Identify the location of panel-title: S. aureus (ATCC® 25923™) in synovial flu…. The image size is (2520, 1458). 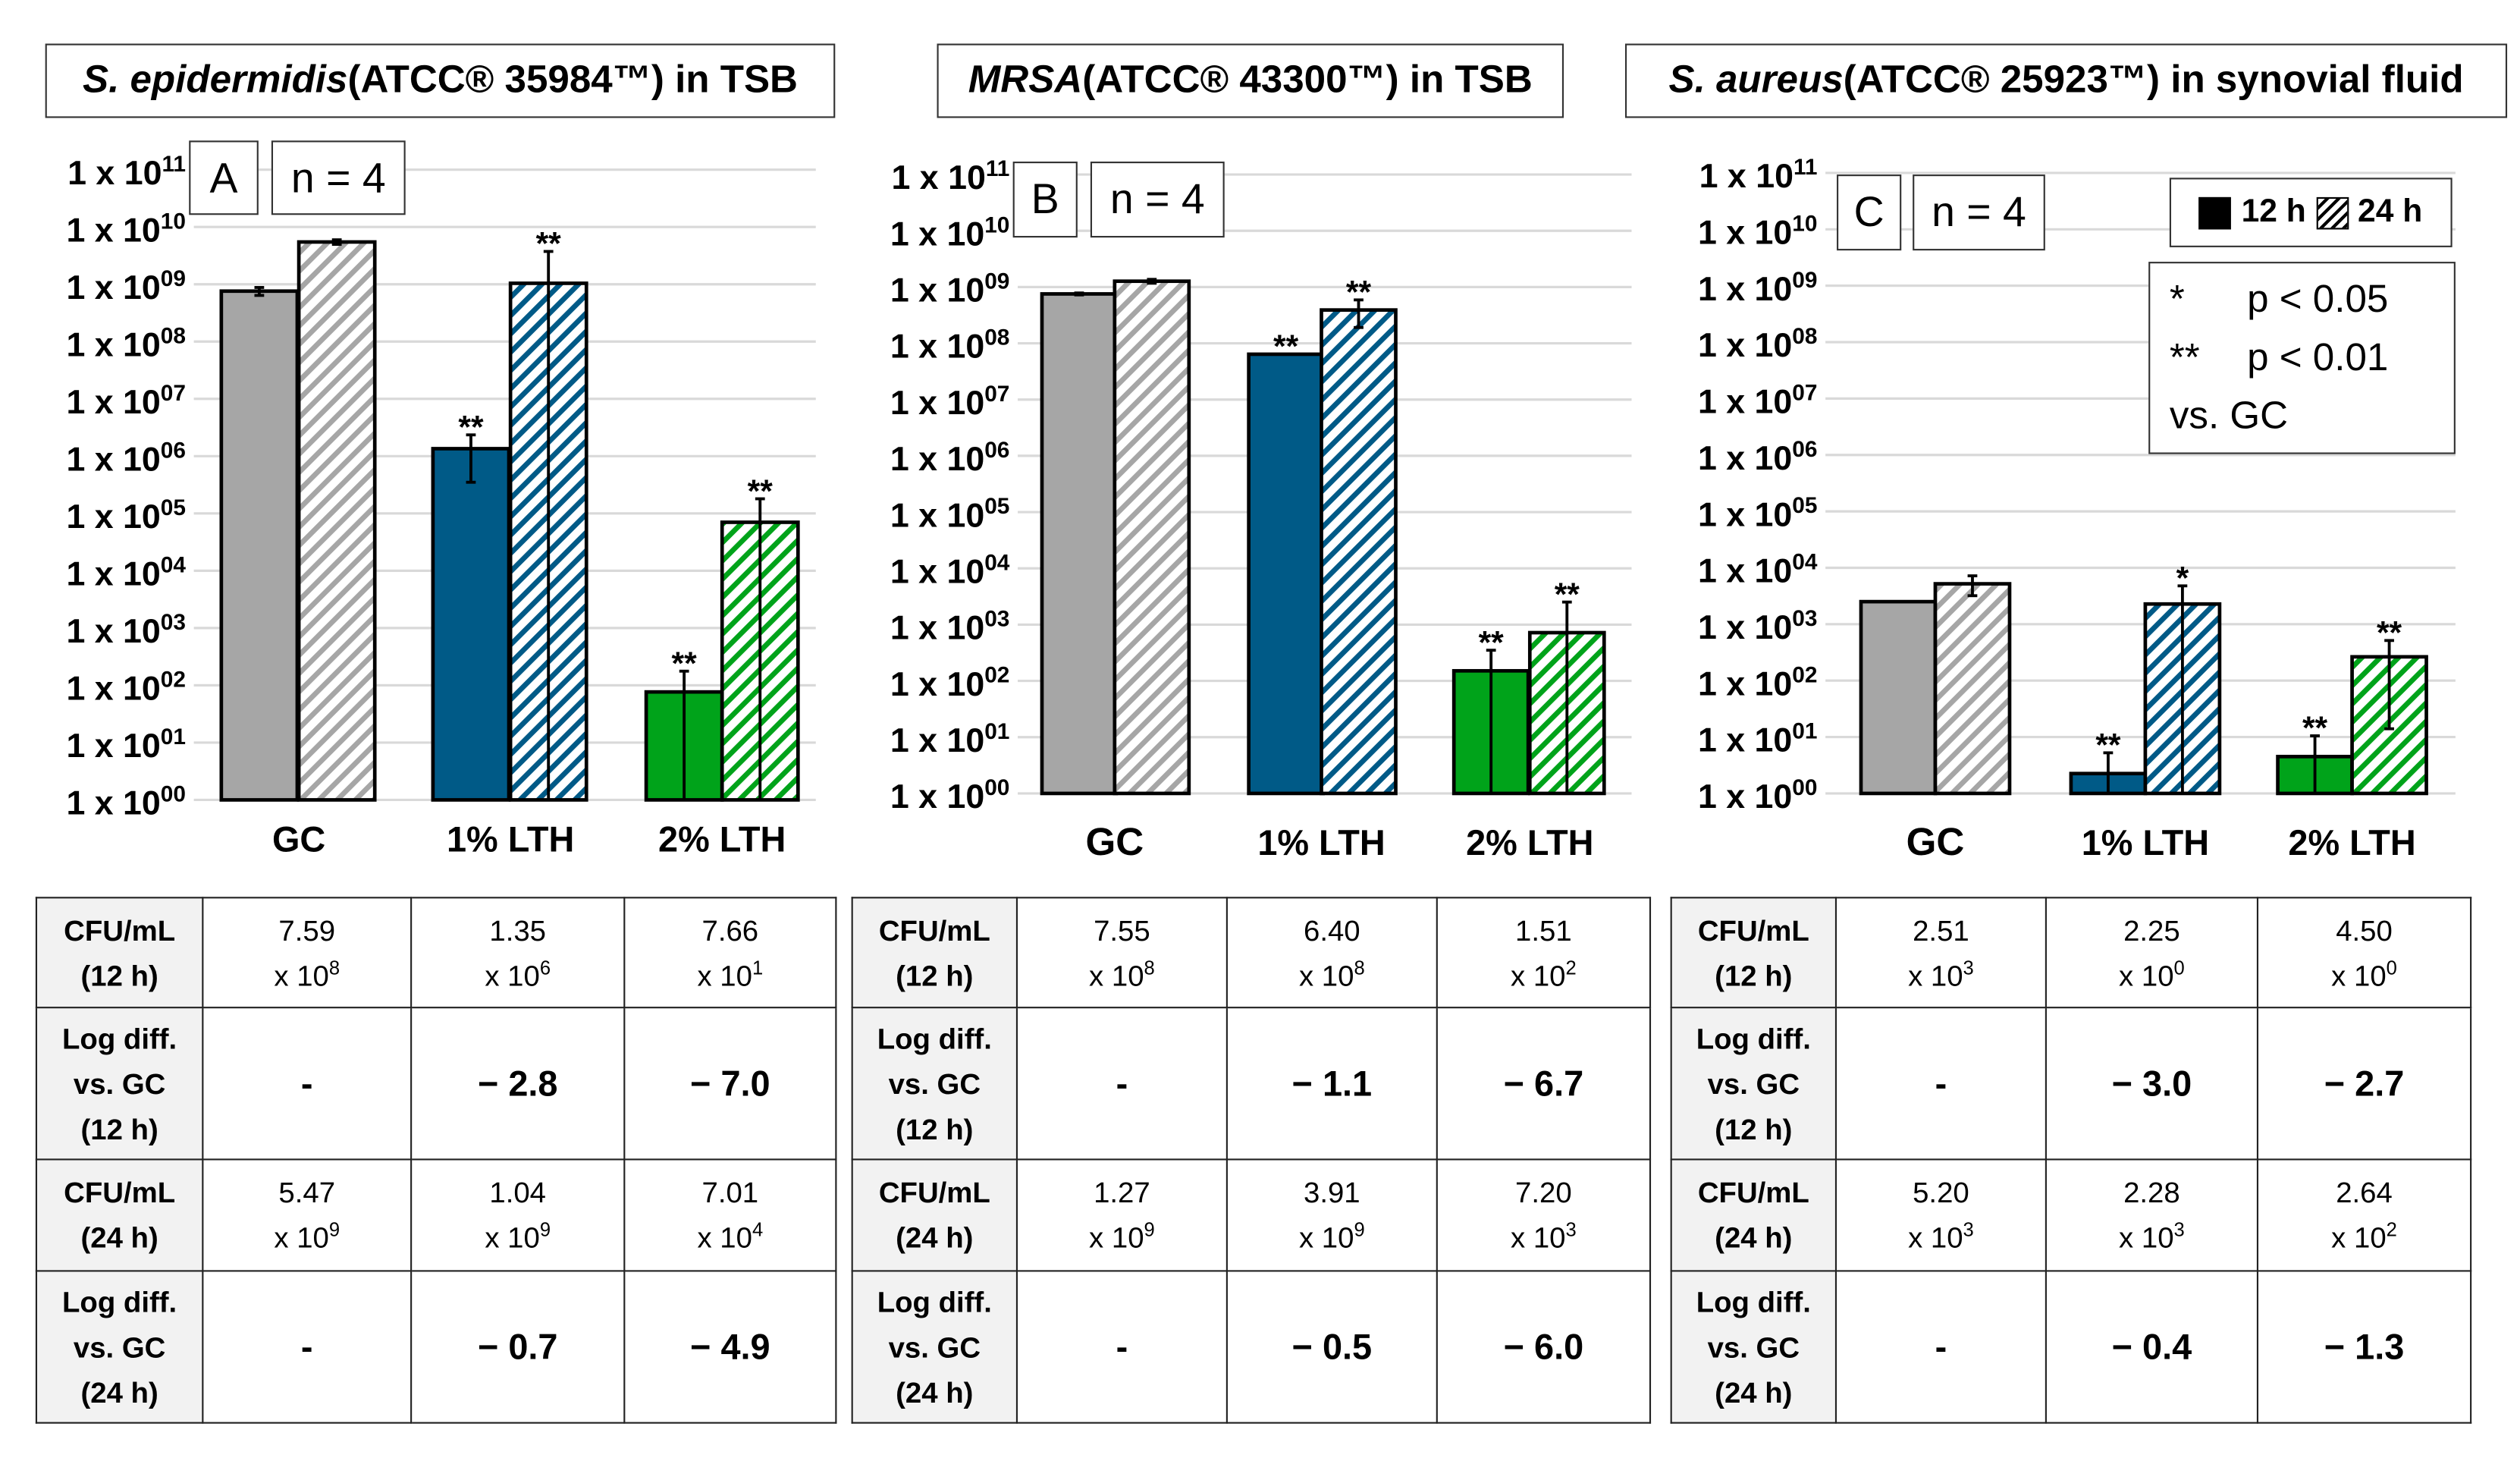
(2066, 80).